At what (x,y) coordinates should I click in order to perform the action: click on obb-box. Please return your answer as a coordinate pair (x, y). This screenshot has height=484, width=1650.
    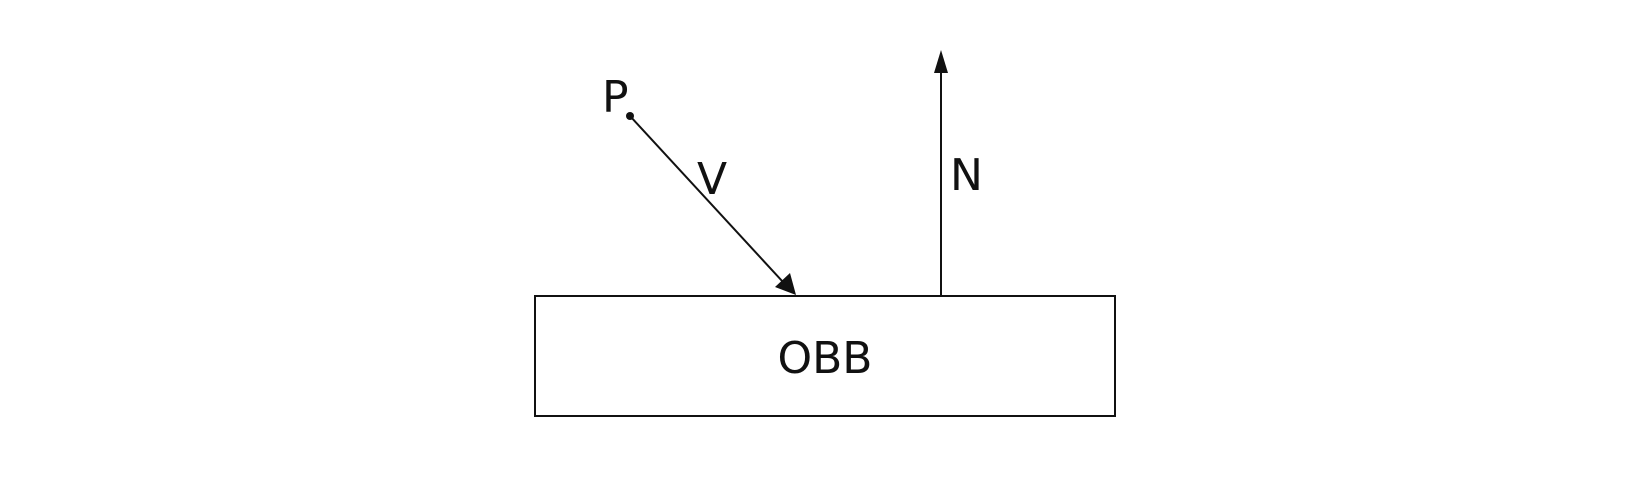
    Looking at the image, I should click on (825, 356).